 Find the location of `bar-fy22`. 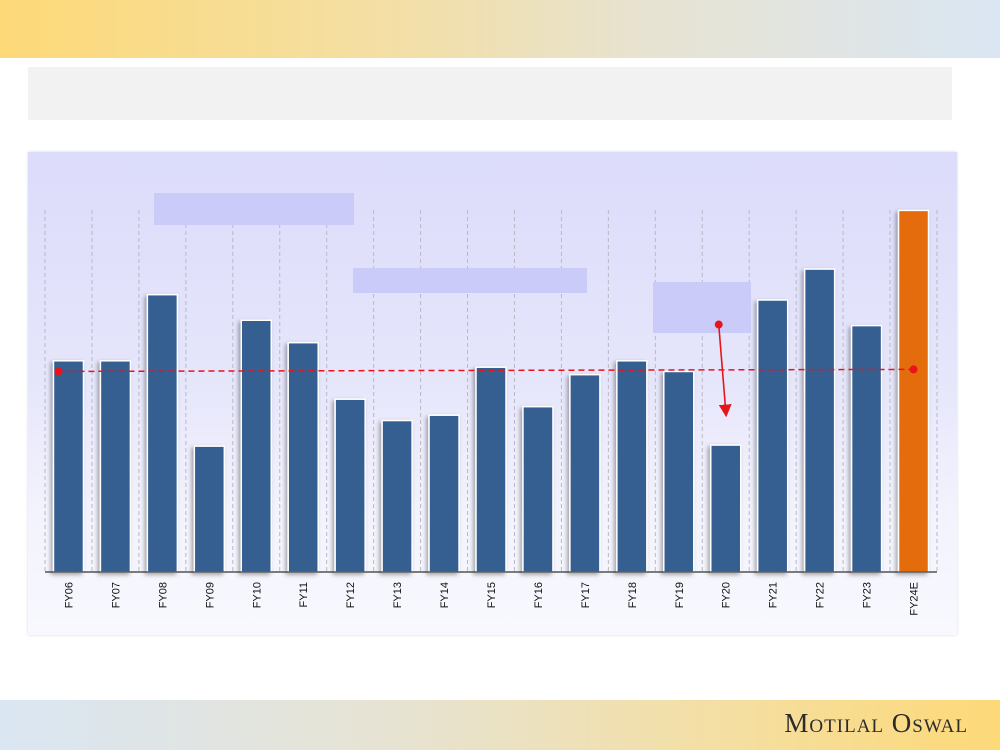

bar-fy22 is located at coordinates (819, 420).